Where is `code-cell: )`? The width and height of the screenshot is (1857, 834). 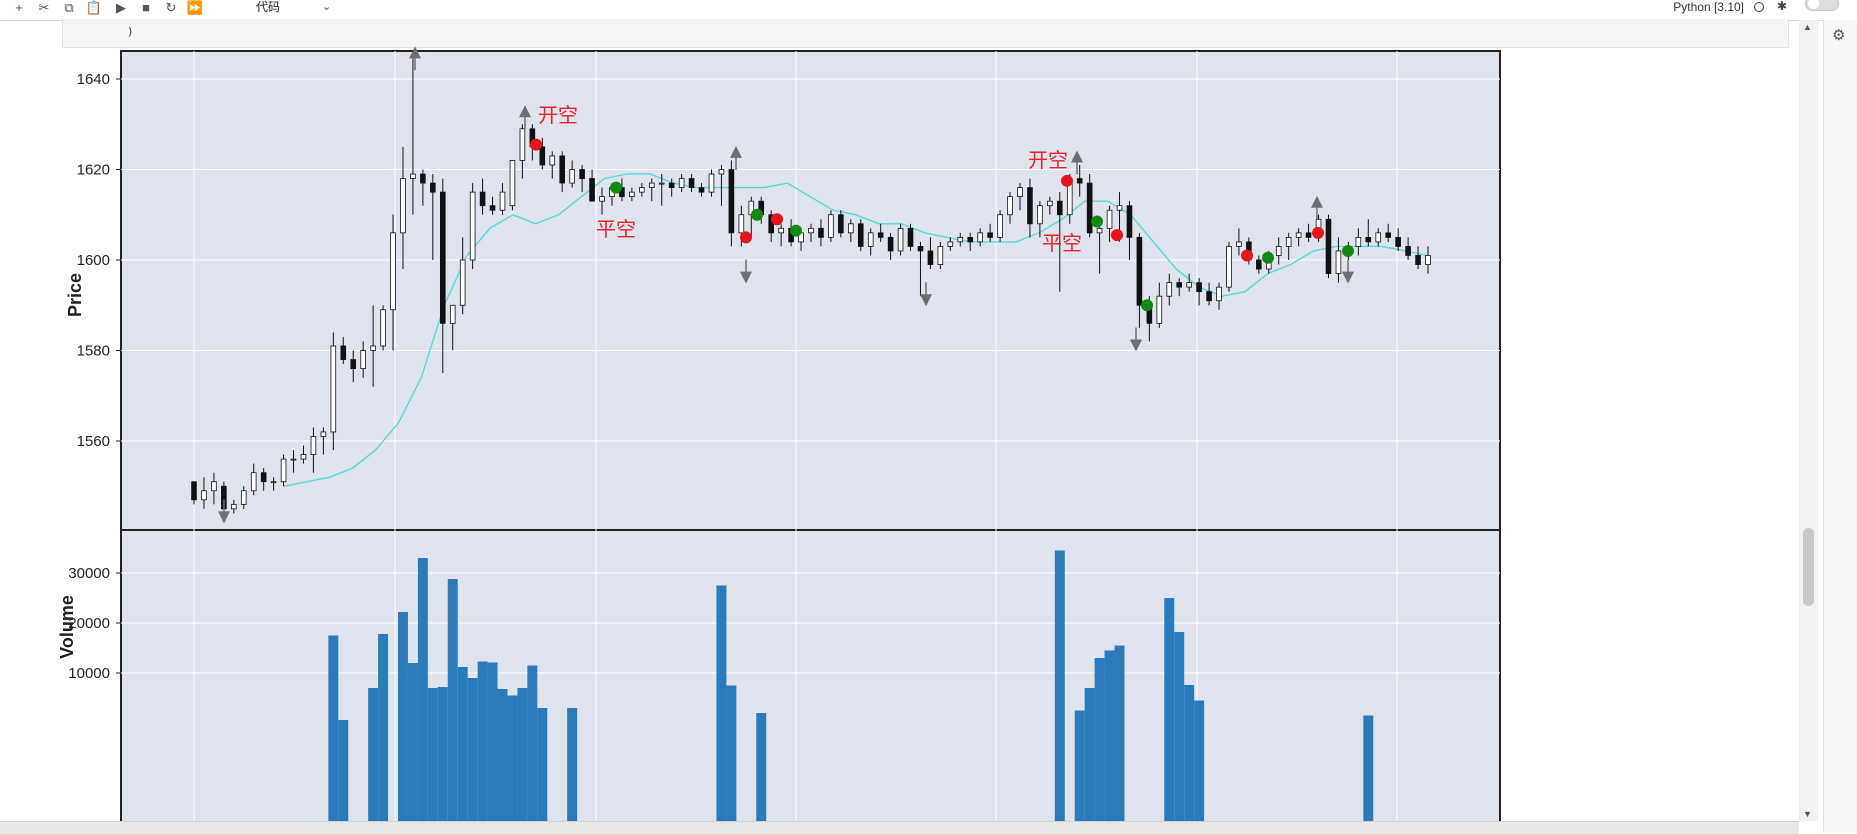 code-cell: ) is located at coordinates (925, 33).